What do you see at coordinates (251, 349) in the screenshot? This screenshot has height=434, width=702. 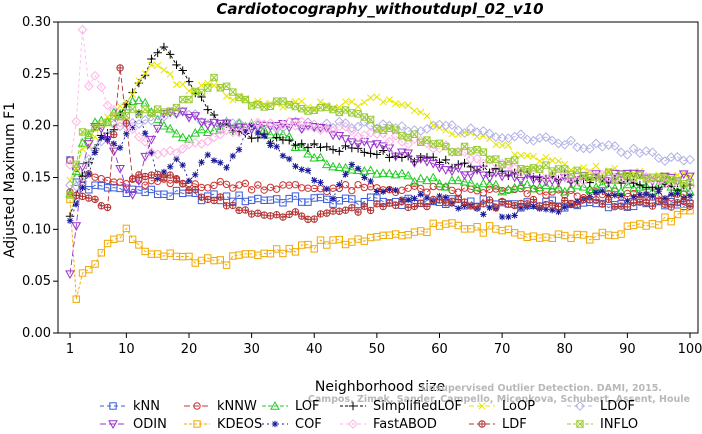 I see `x-tick-label: 30` at bounding box center [251, 349].